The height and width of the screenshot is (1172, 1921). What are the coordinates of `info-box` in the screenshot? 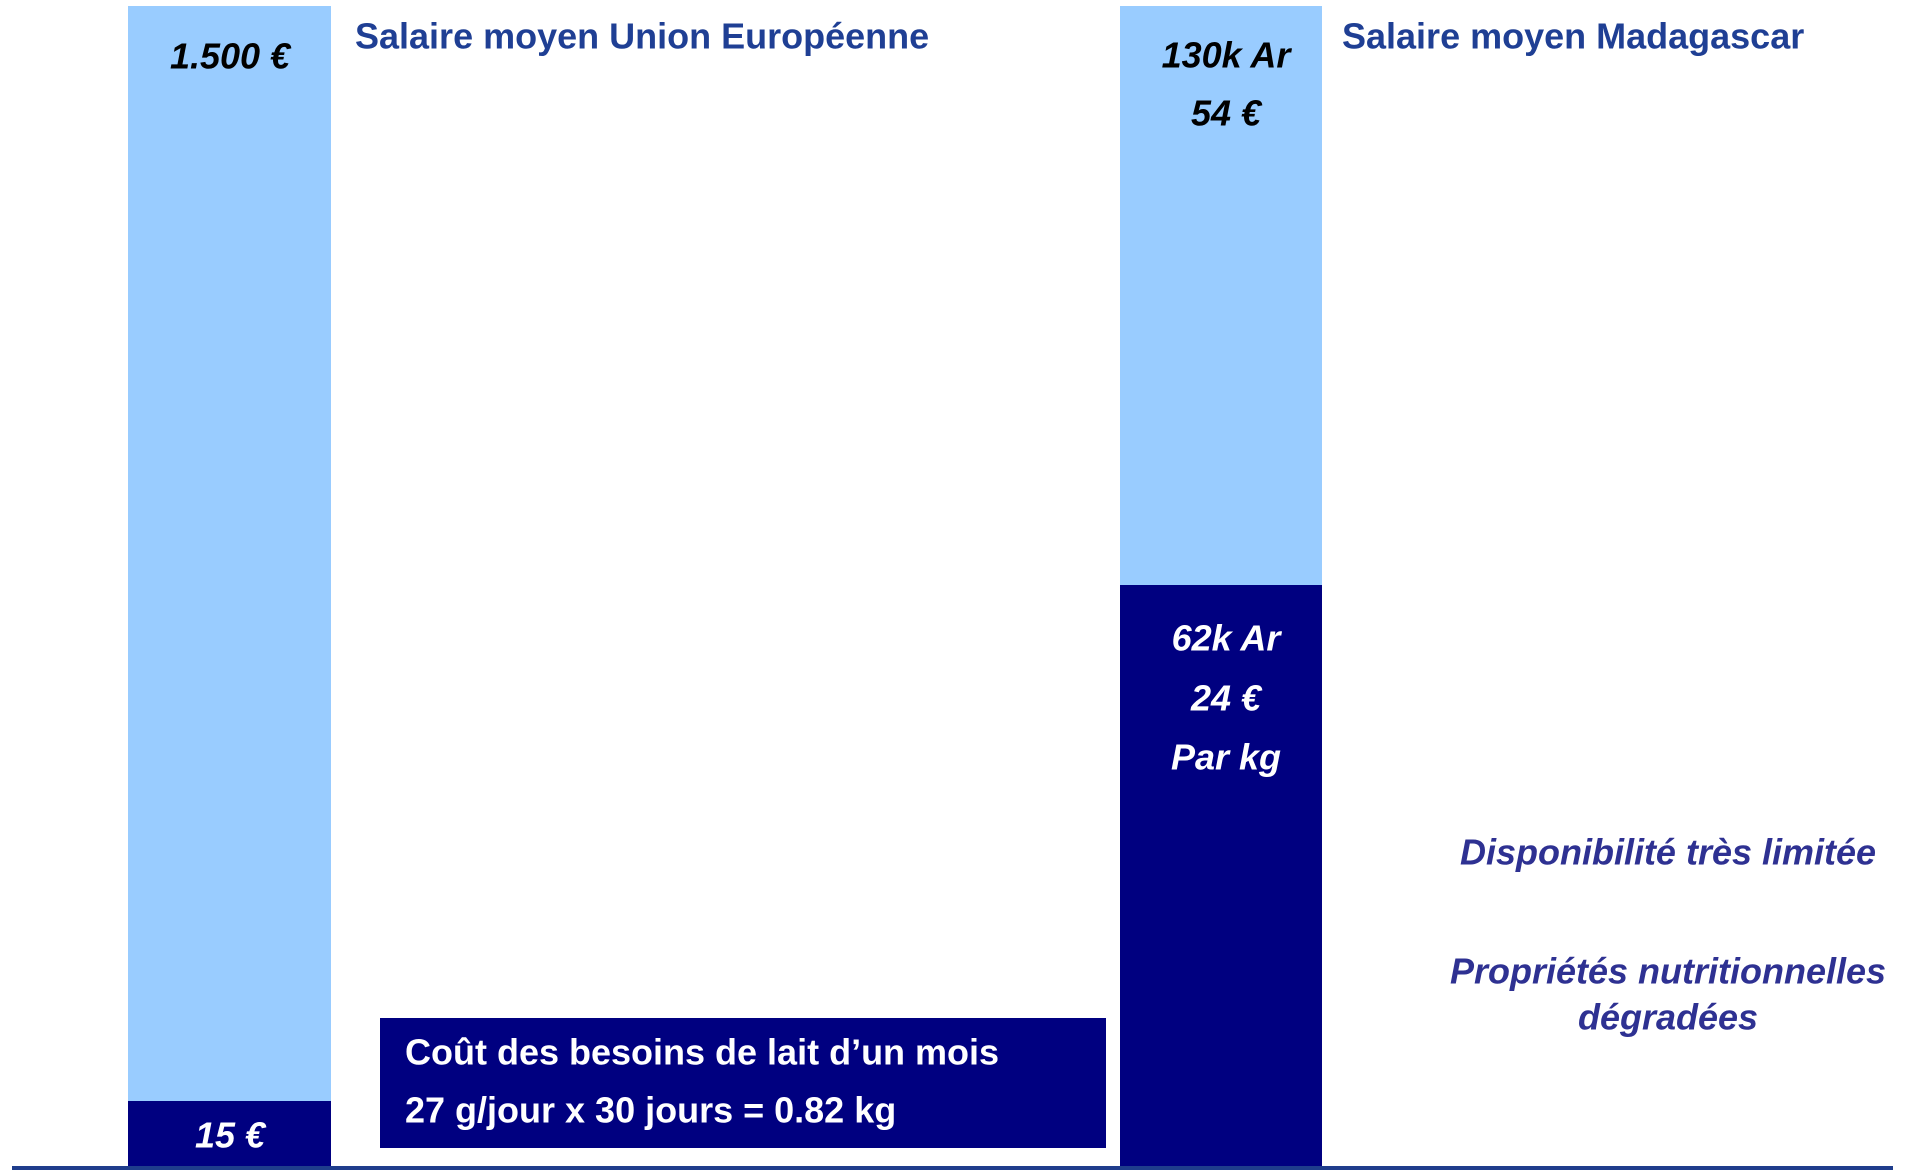 It's located at (743, 1083).